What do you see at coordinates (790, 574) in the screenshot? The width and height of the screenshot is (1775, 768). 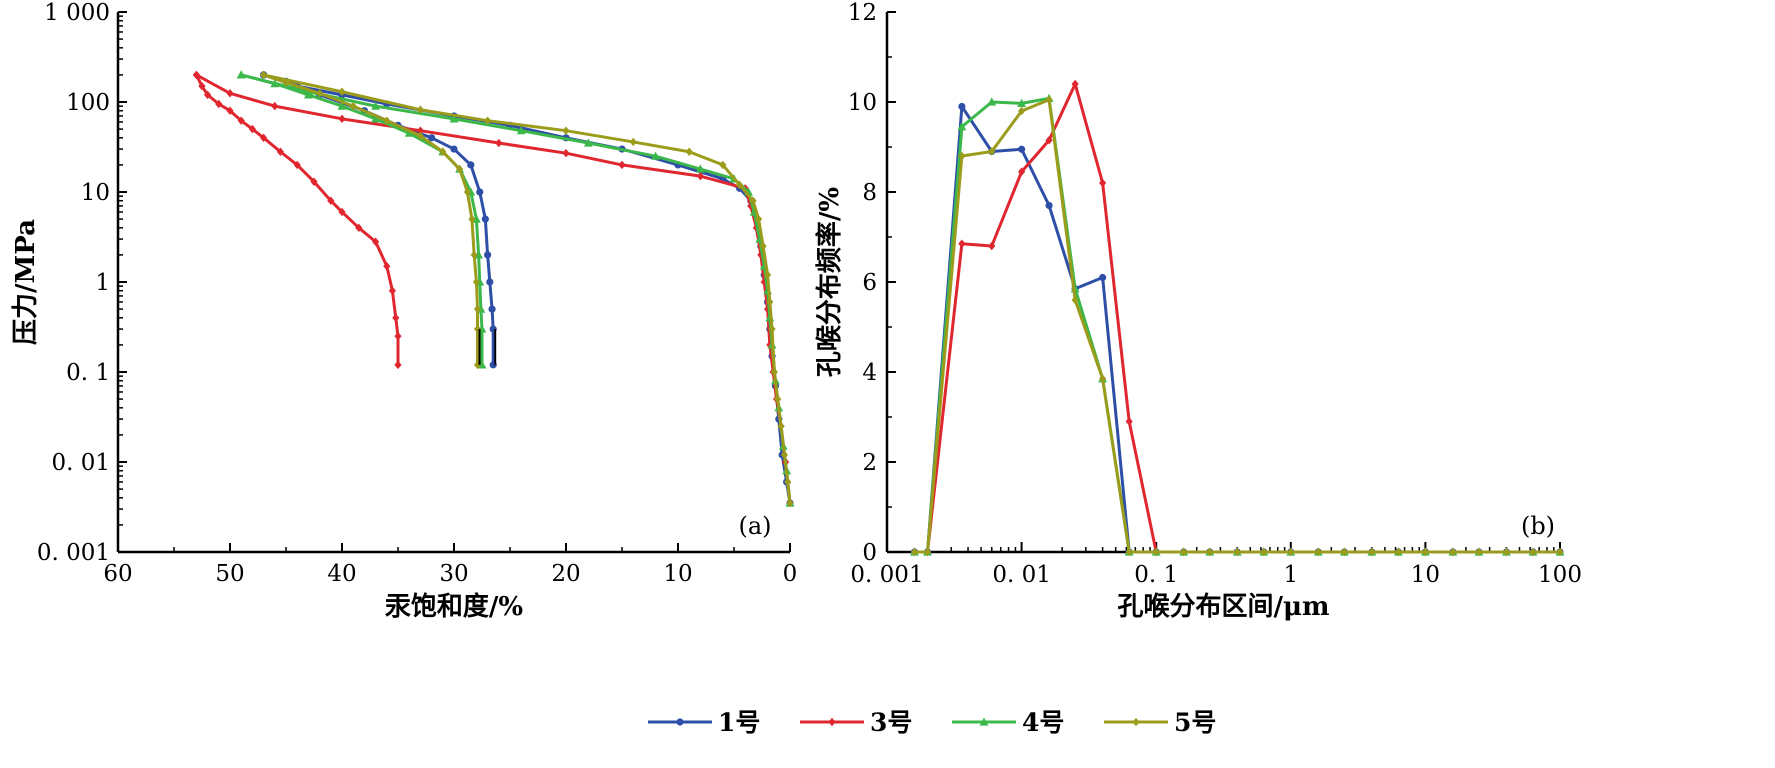 I see `panel-a-x-tick-label: 0` at bounding box center [790, 574].